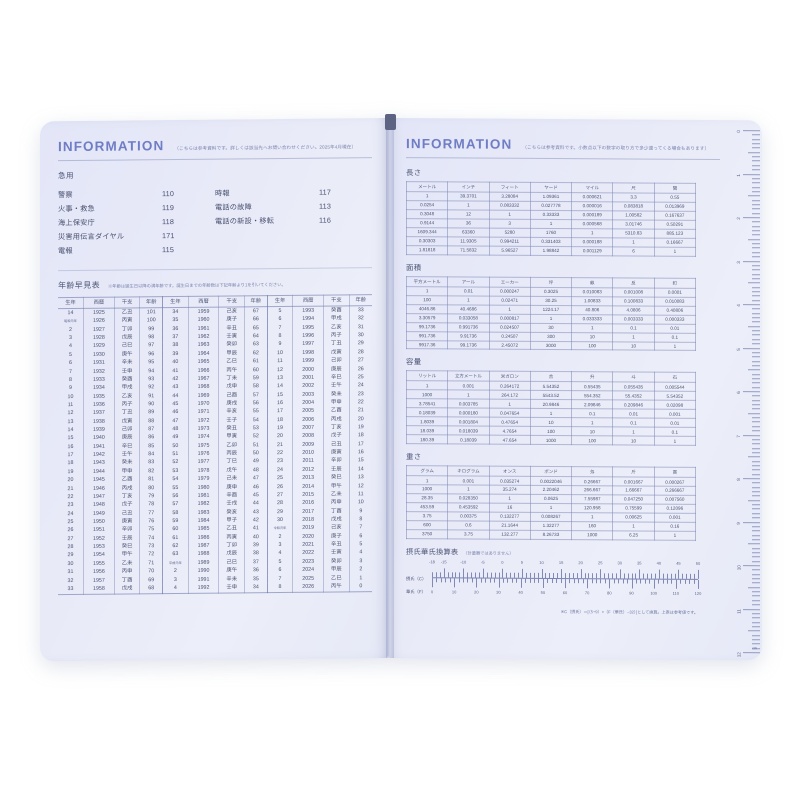 The image size is (800, 800). What do you see at coordinates (256, 437) in the screenshot?
I see `age-cell: 52` at bounding box center [256, 437].